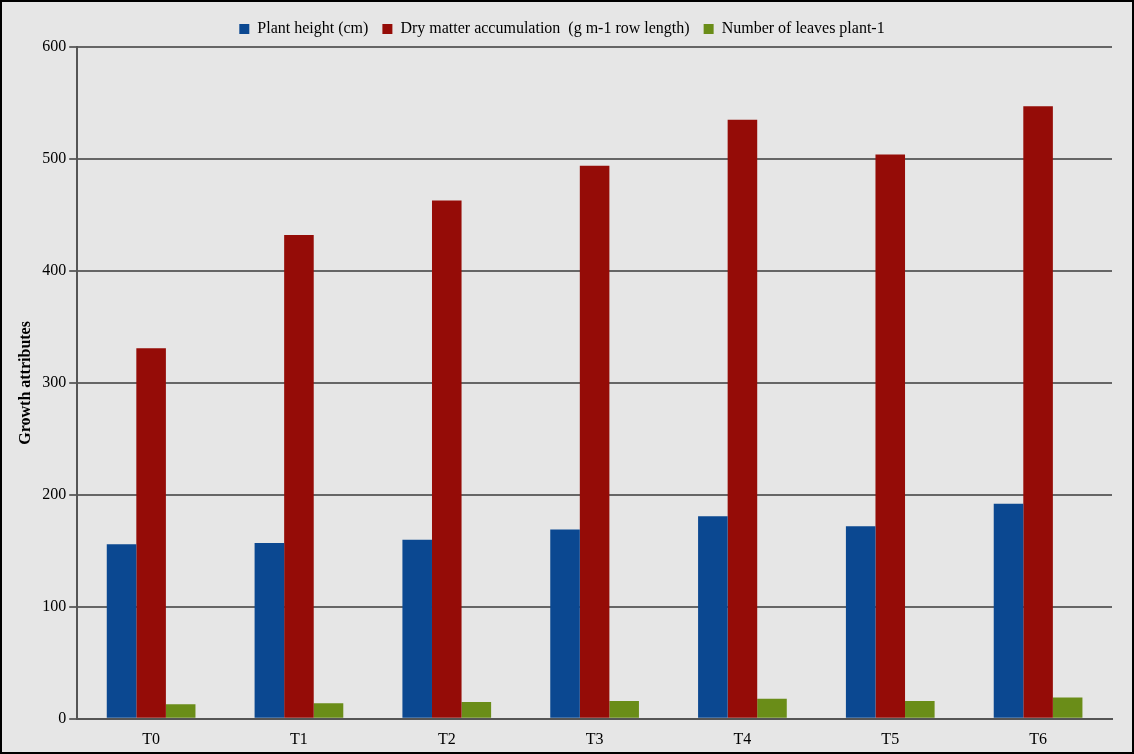  I want to click on x-tick-label: T1, so click(299, 738).